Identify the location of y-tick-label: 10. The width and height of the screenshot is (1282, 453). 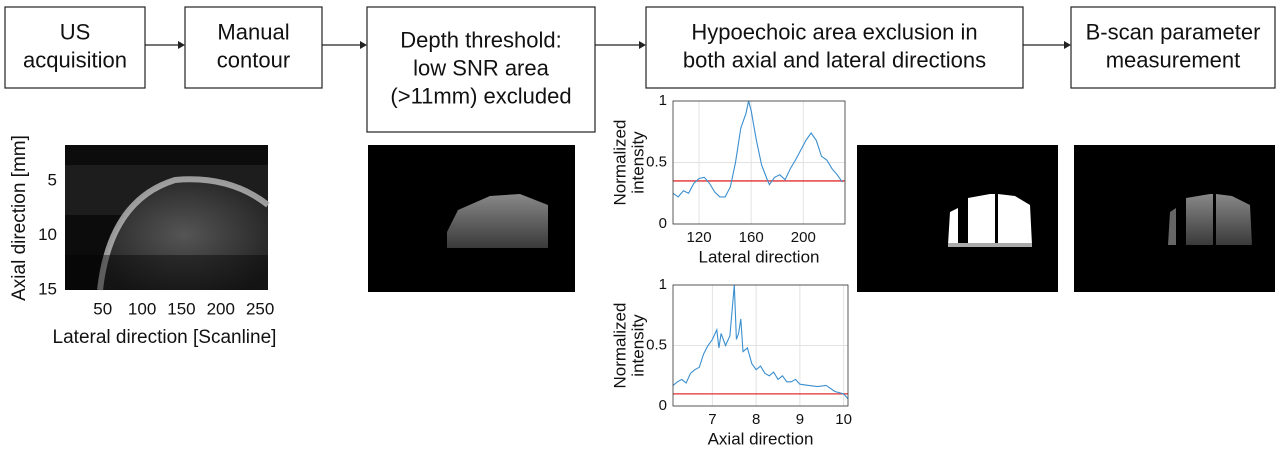
(47, 234).